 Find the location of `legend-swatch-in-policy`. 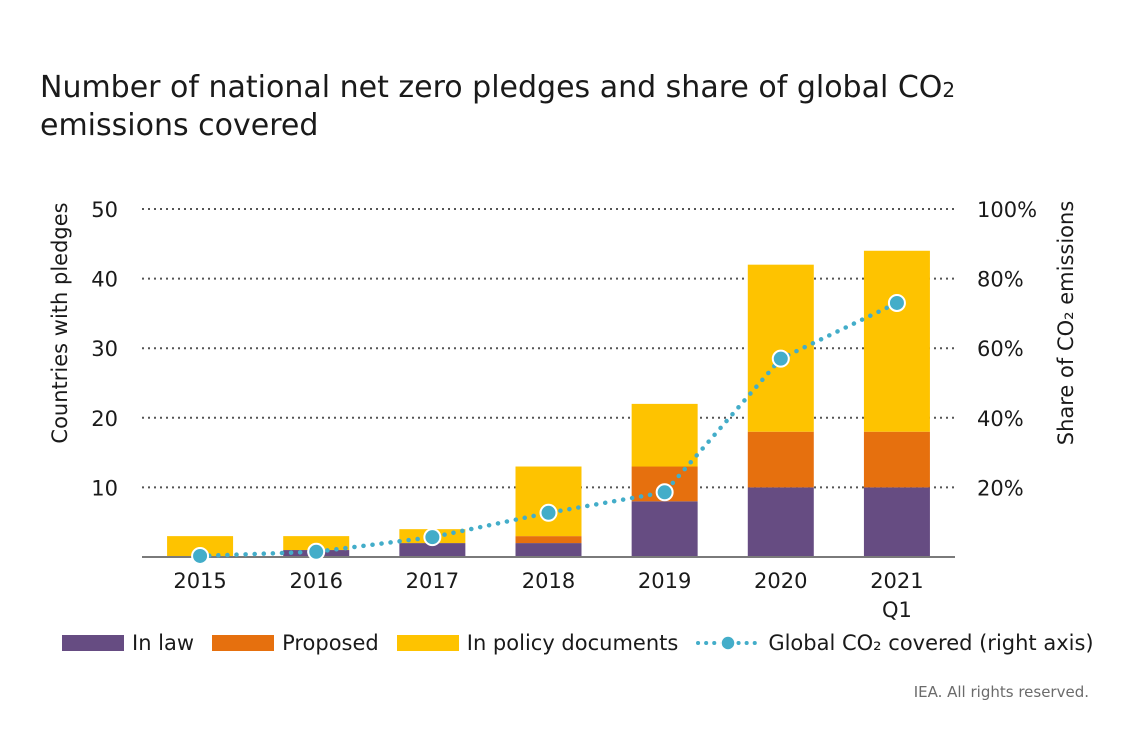

legend-swatch-in-policy is located at coordinates (427, 643).